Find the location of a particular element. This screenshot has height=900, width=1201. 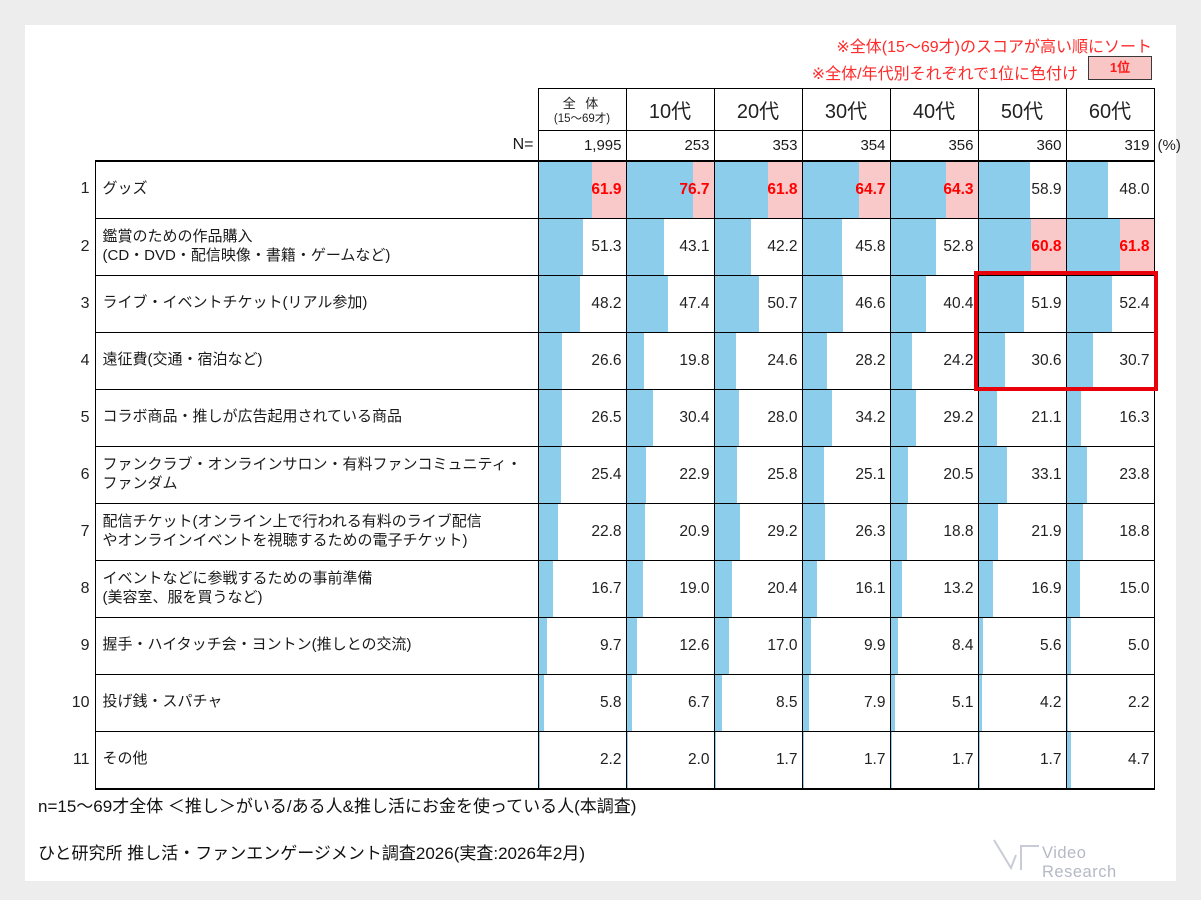

score-value: 5.1 is located at coordinates (962, 702).